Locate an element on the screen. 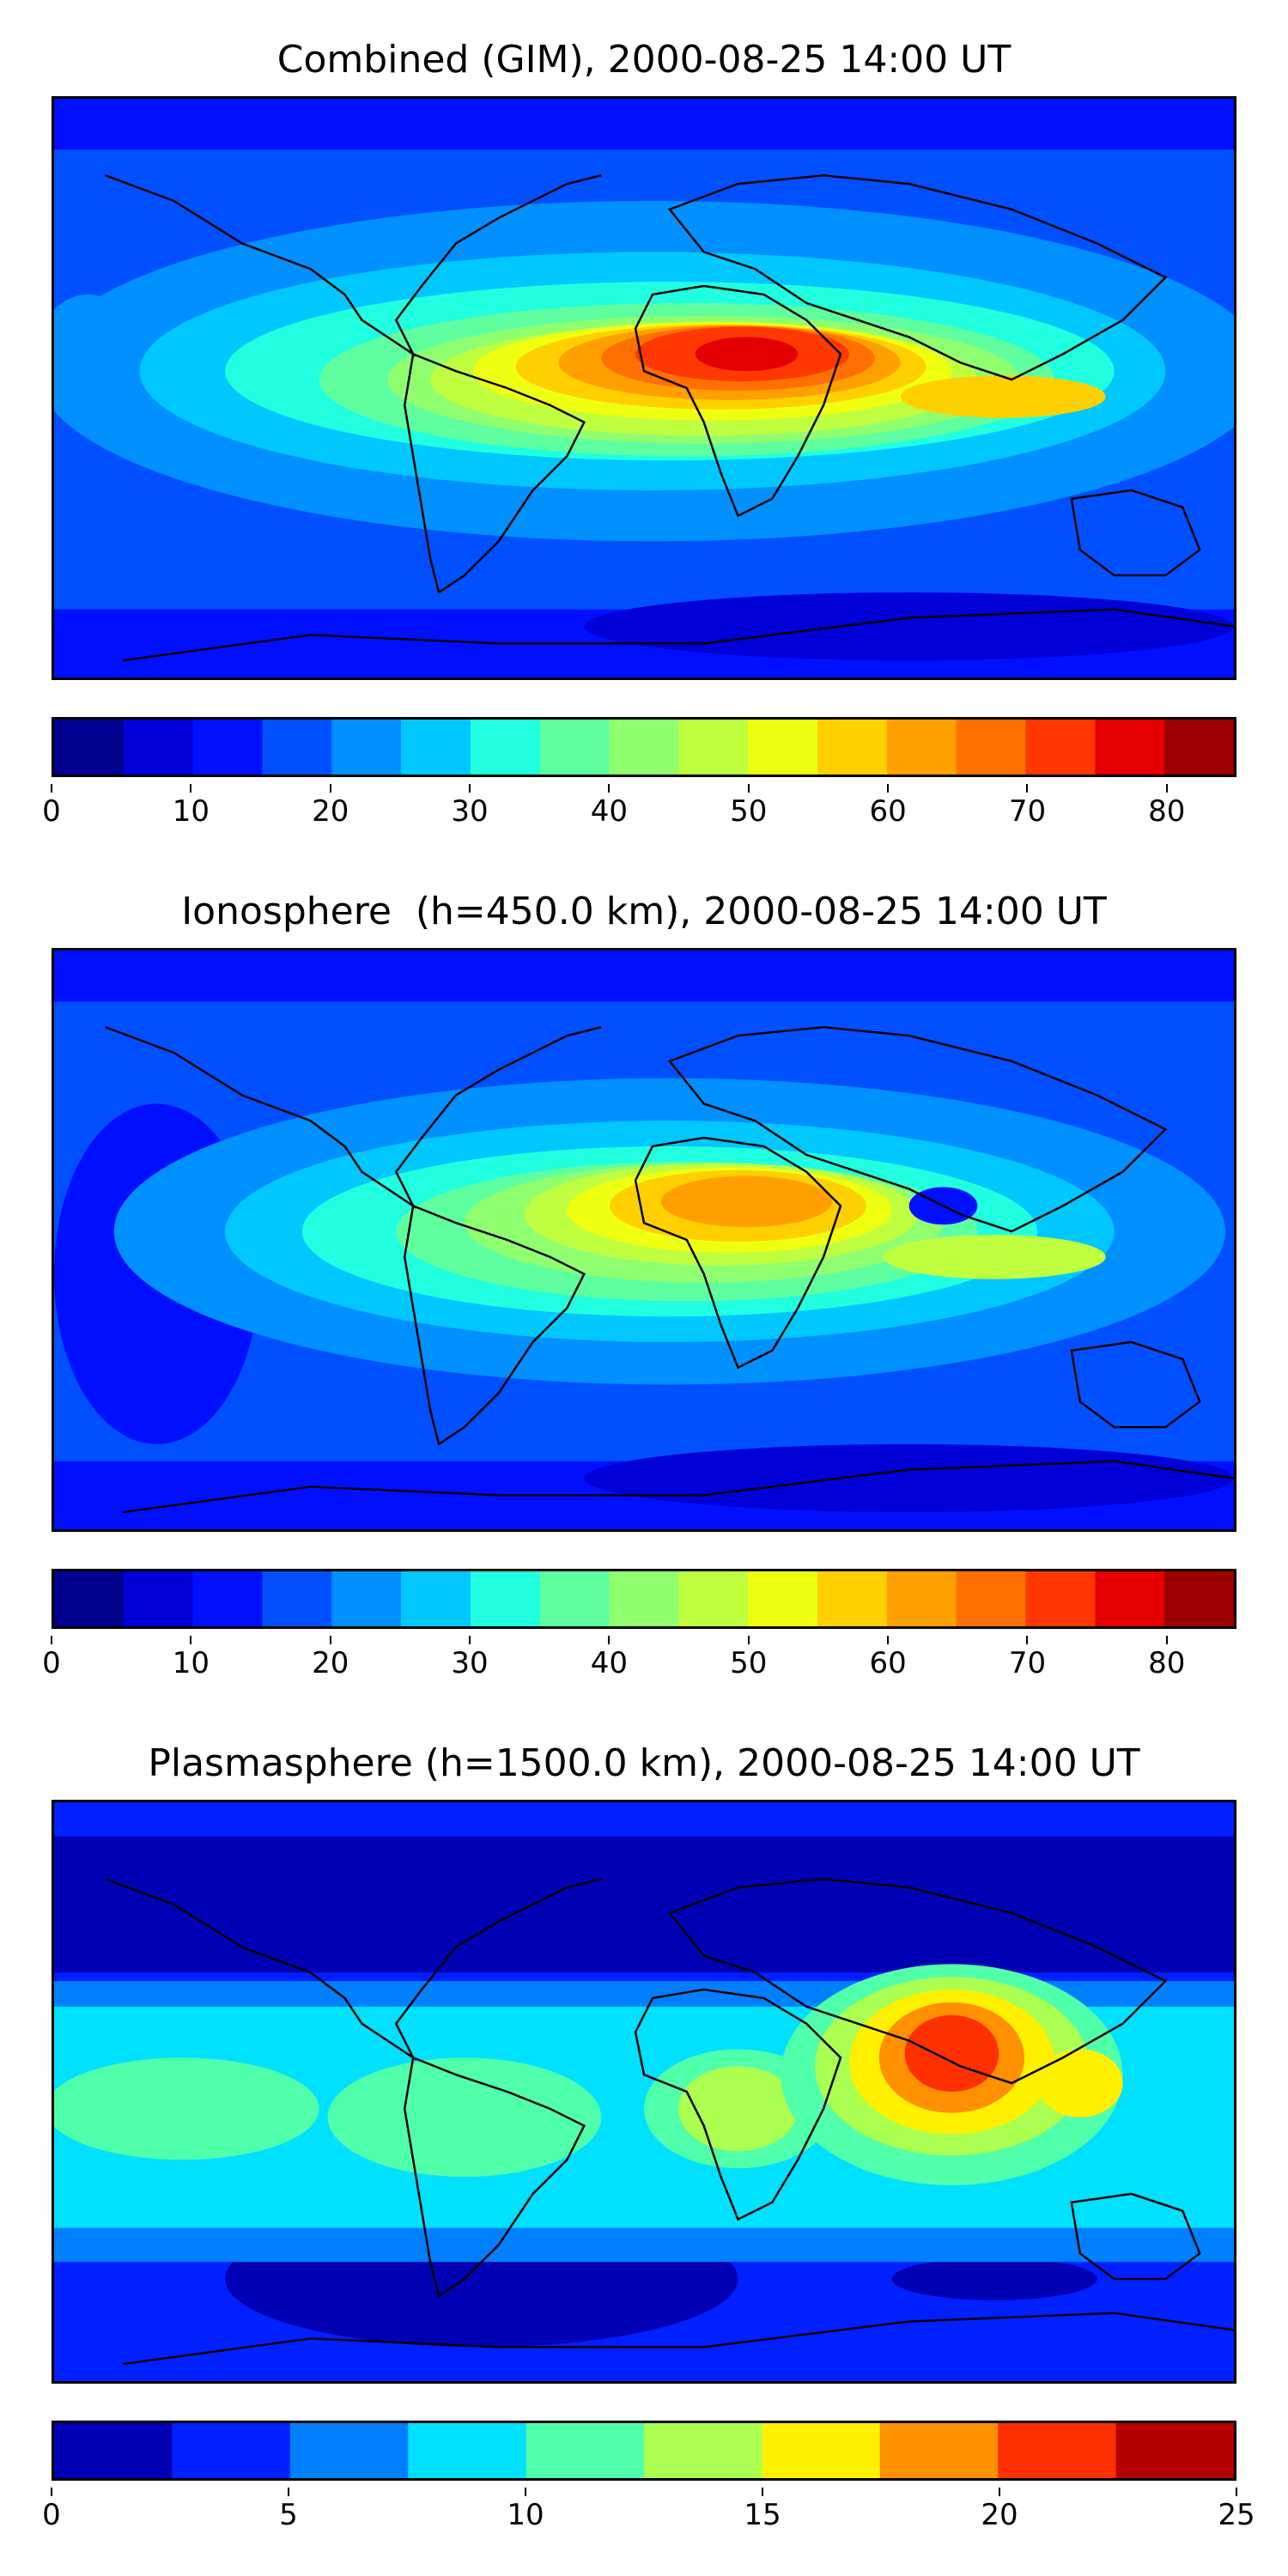 The height and width of the screenshot is (2576, 1288). colorbar-tick-label: 50 is located at coordinates (749, 812).